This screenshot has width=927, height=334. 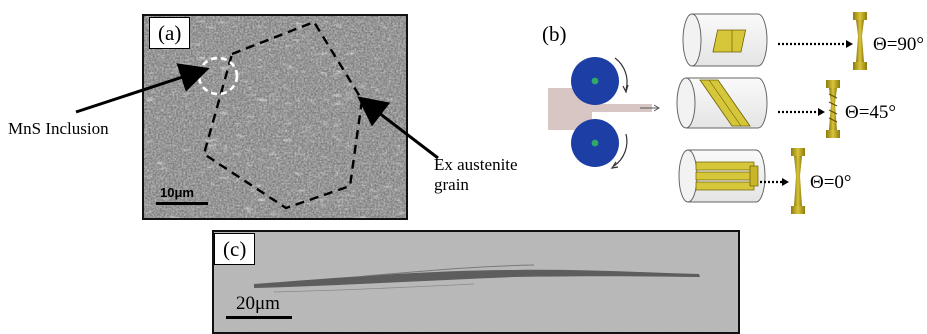 What do you see at coordinates (451, 184) in the screenshot?
I see `austenite-label-line2: grain` at bounding box center [451, 184].